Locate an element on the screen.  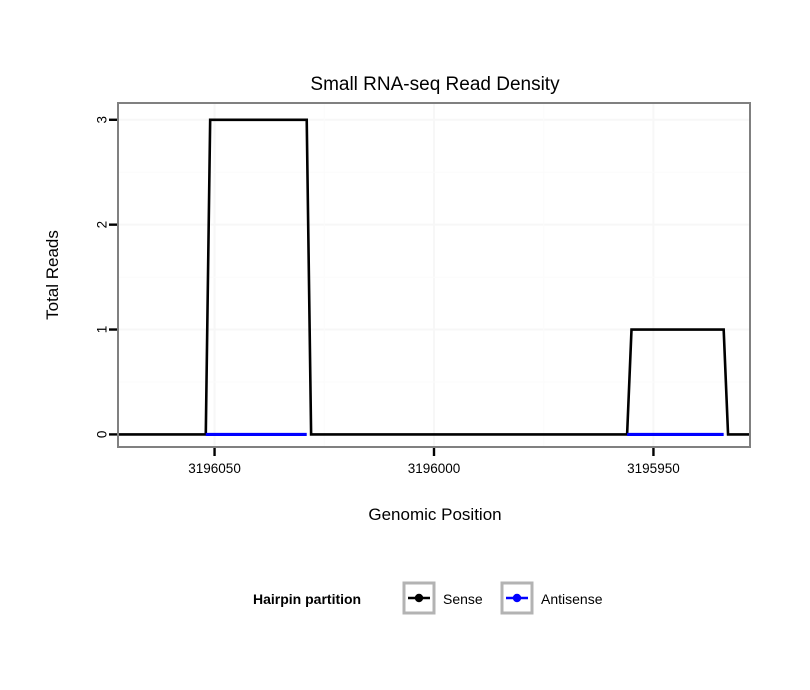
legend-entry-sense: Sense is located at coordinates (442, 598).